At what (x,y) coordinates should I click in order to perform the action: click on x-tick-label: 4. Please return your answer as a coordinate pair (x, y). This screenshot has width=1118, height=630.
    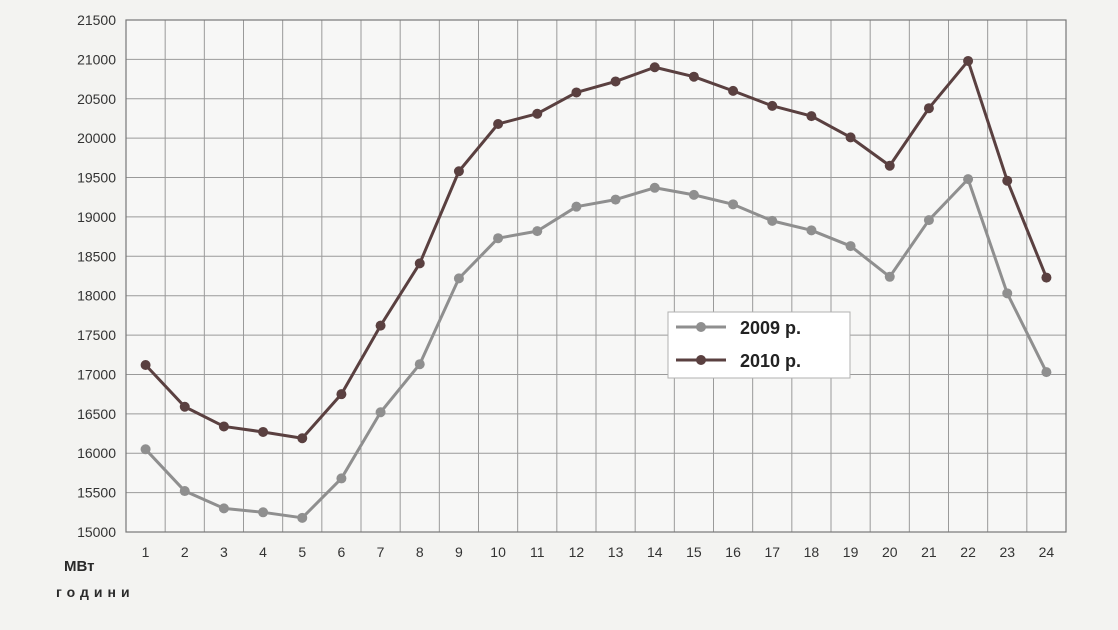
    Looking at the image, I should click on (263, 552).